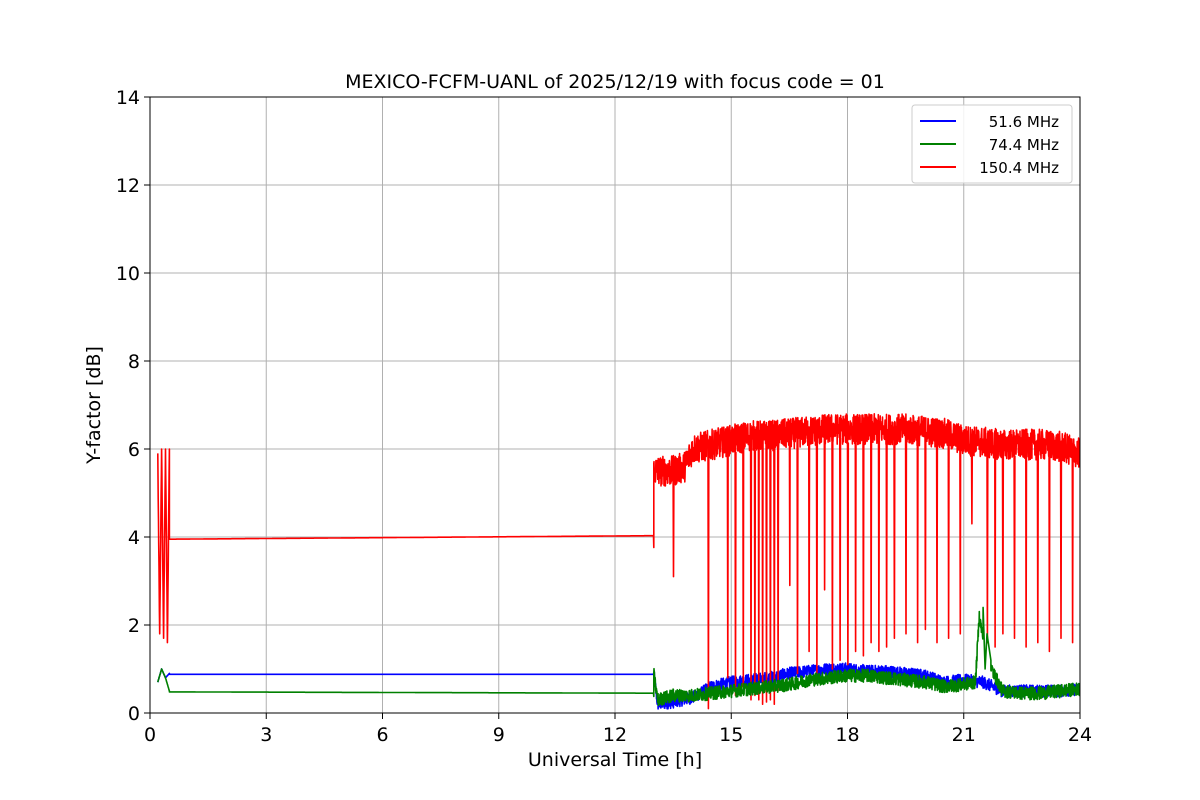 The image size is (1200, 800). I want to click on x-tick-label: 18, so click(847, 735).